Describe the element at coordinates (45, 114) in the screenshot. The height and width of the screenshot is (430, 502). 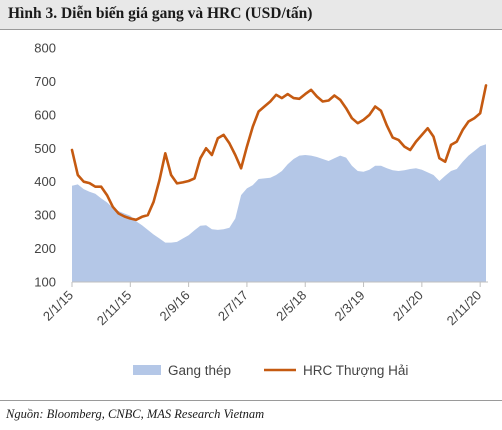
I see `y-tick-label: 600` at that location.